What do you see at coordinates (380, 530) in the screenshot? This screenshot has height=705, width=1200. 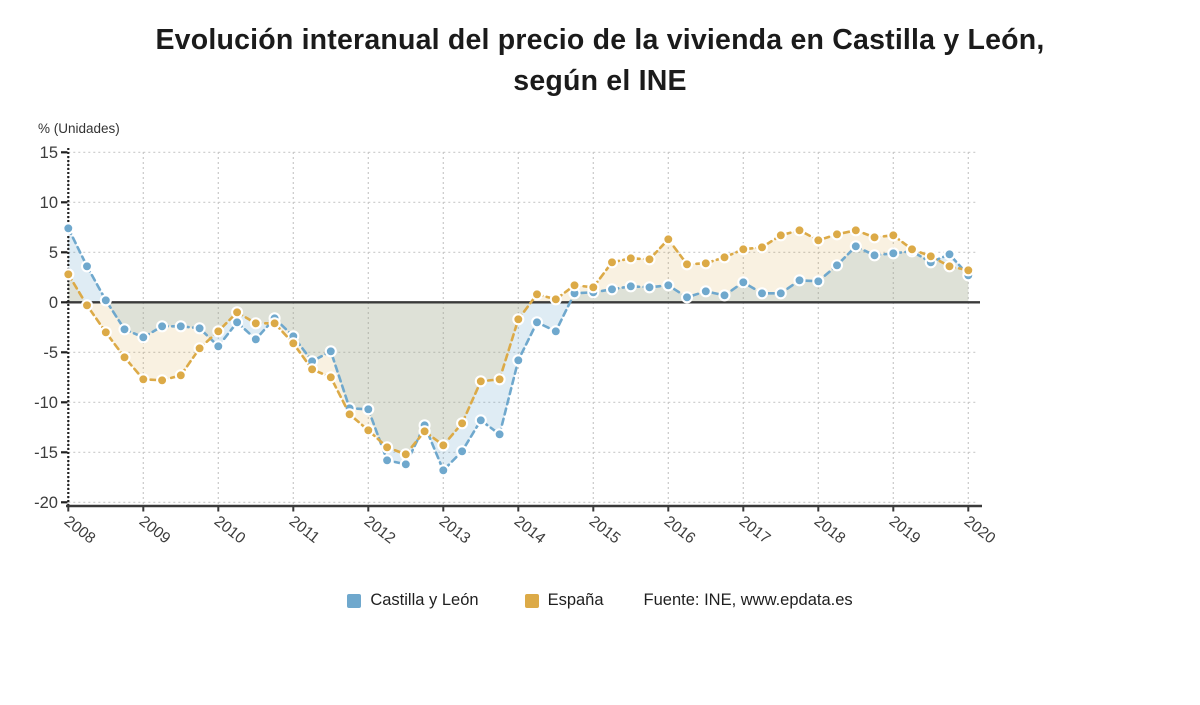 I see `x-tick-label: 2012` at bounding box center [380, 530].